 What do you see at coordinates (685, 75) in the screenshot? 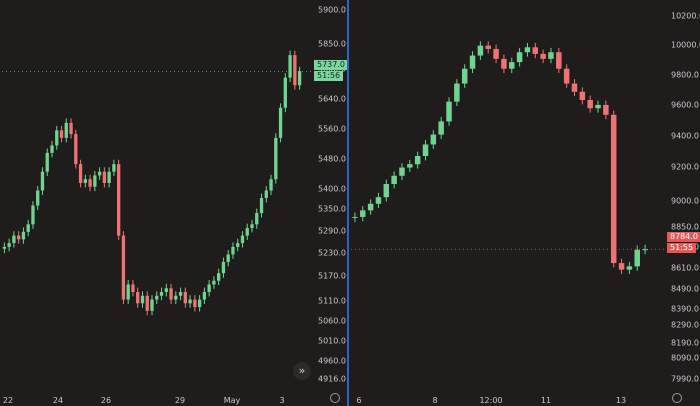
I see `right-y-tick: 9800.0` at bounding box center [685, 75].